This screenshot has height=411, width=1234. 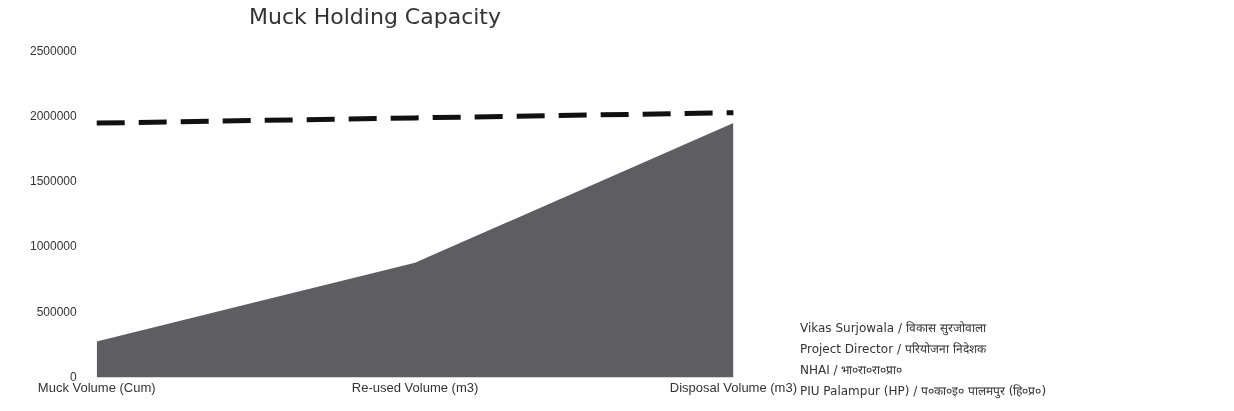 I want to click on y-tick-label: 2000000, so click(x=54, y=115).